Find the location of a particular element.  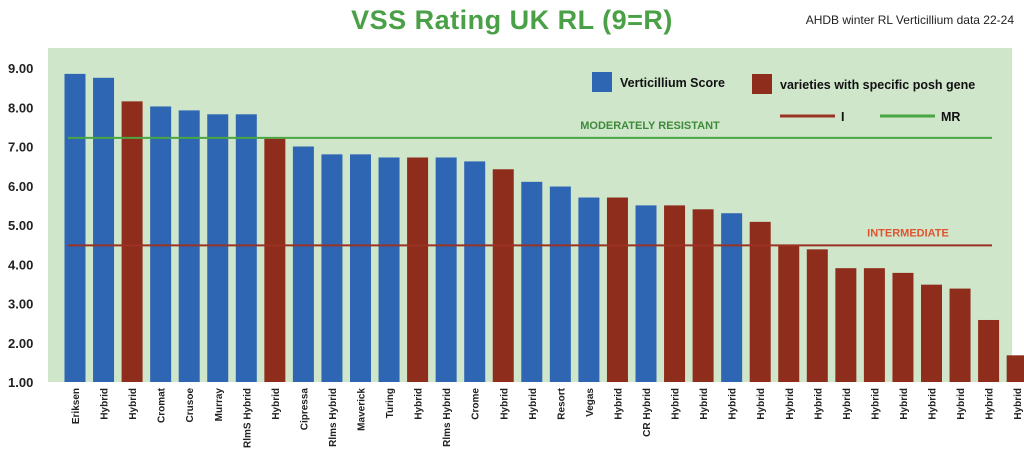

y-axis: 1.00 2.00 3.00 4.00 5.00 6.00 7.00 8.00 9.00 is located at coordinates (20, 225).